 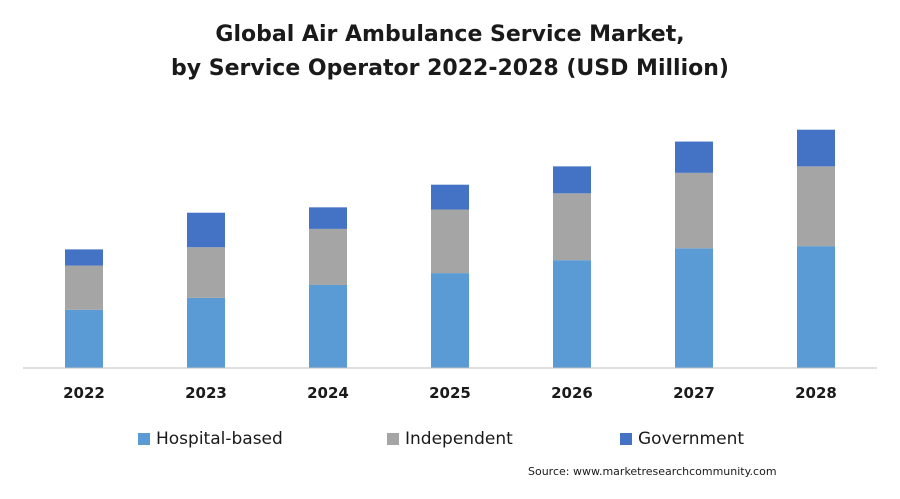 I want to click on legend-swatch-hospital-based, so click(x=144, y=439).